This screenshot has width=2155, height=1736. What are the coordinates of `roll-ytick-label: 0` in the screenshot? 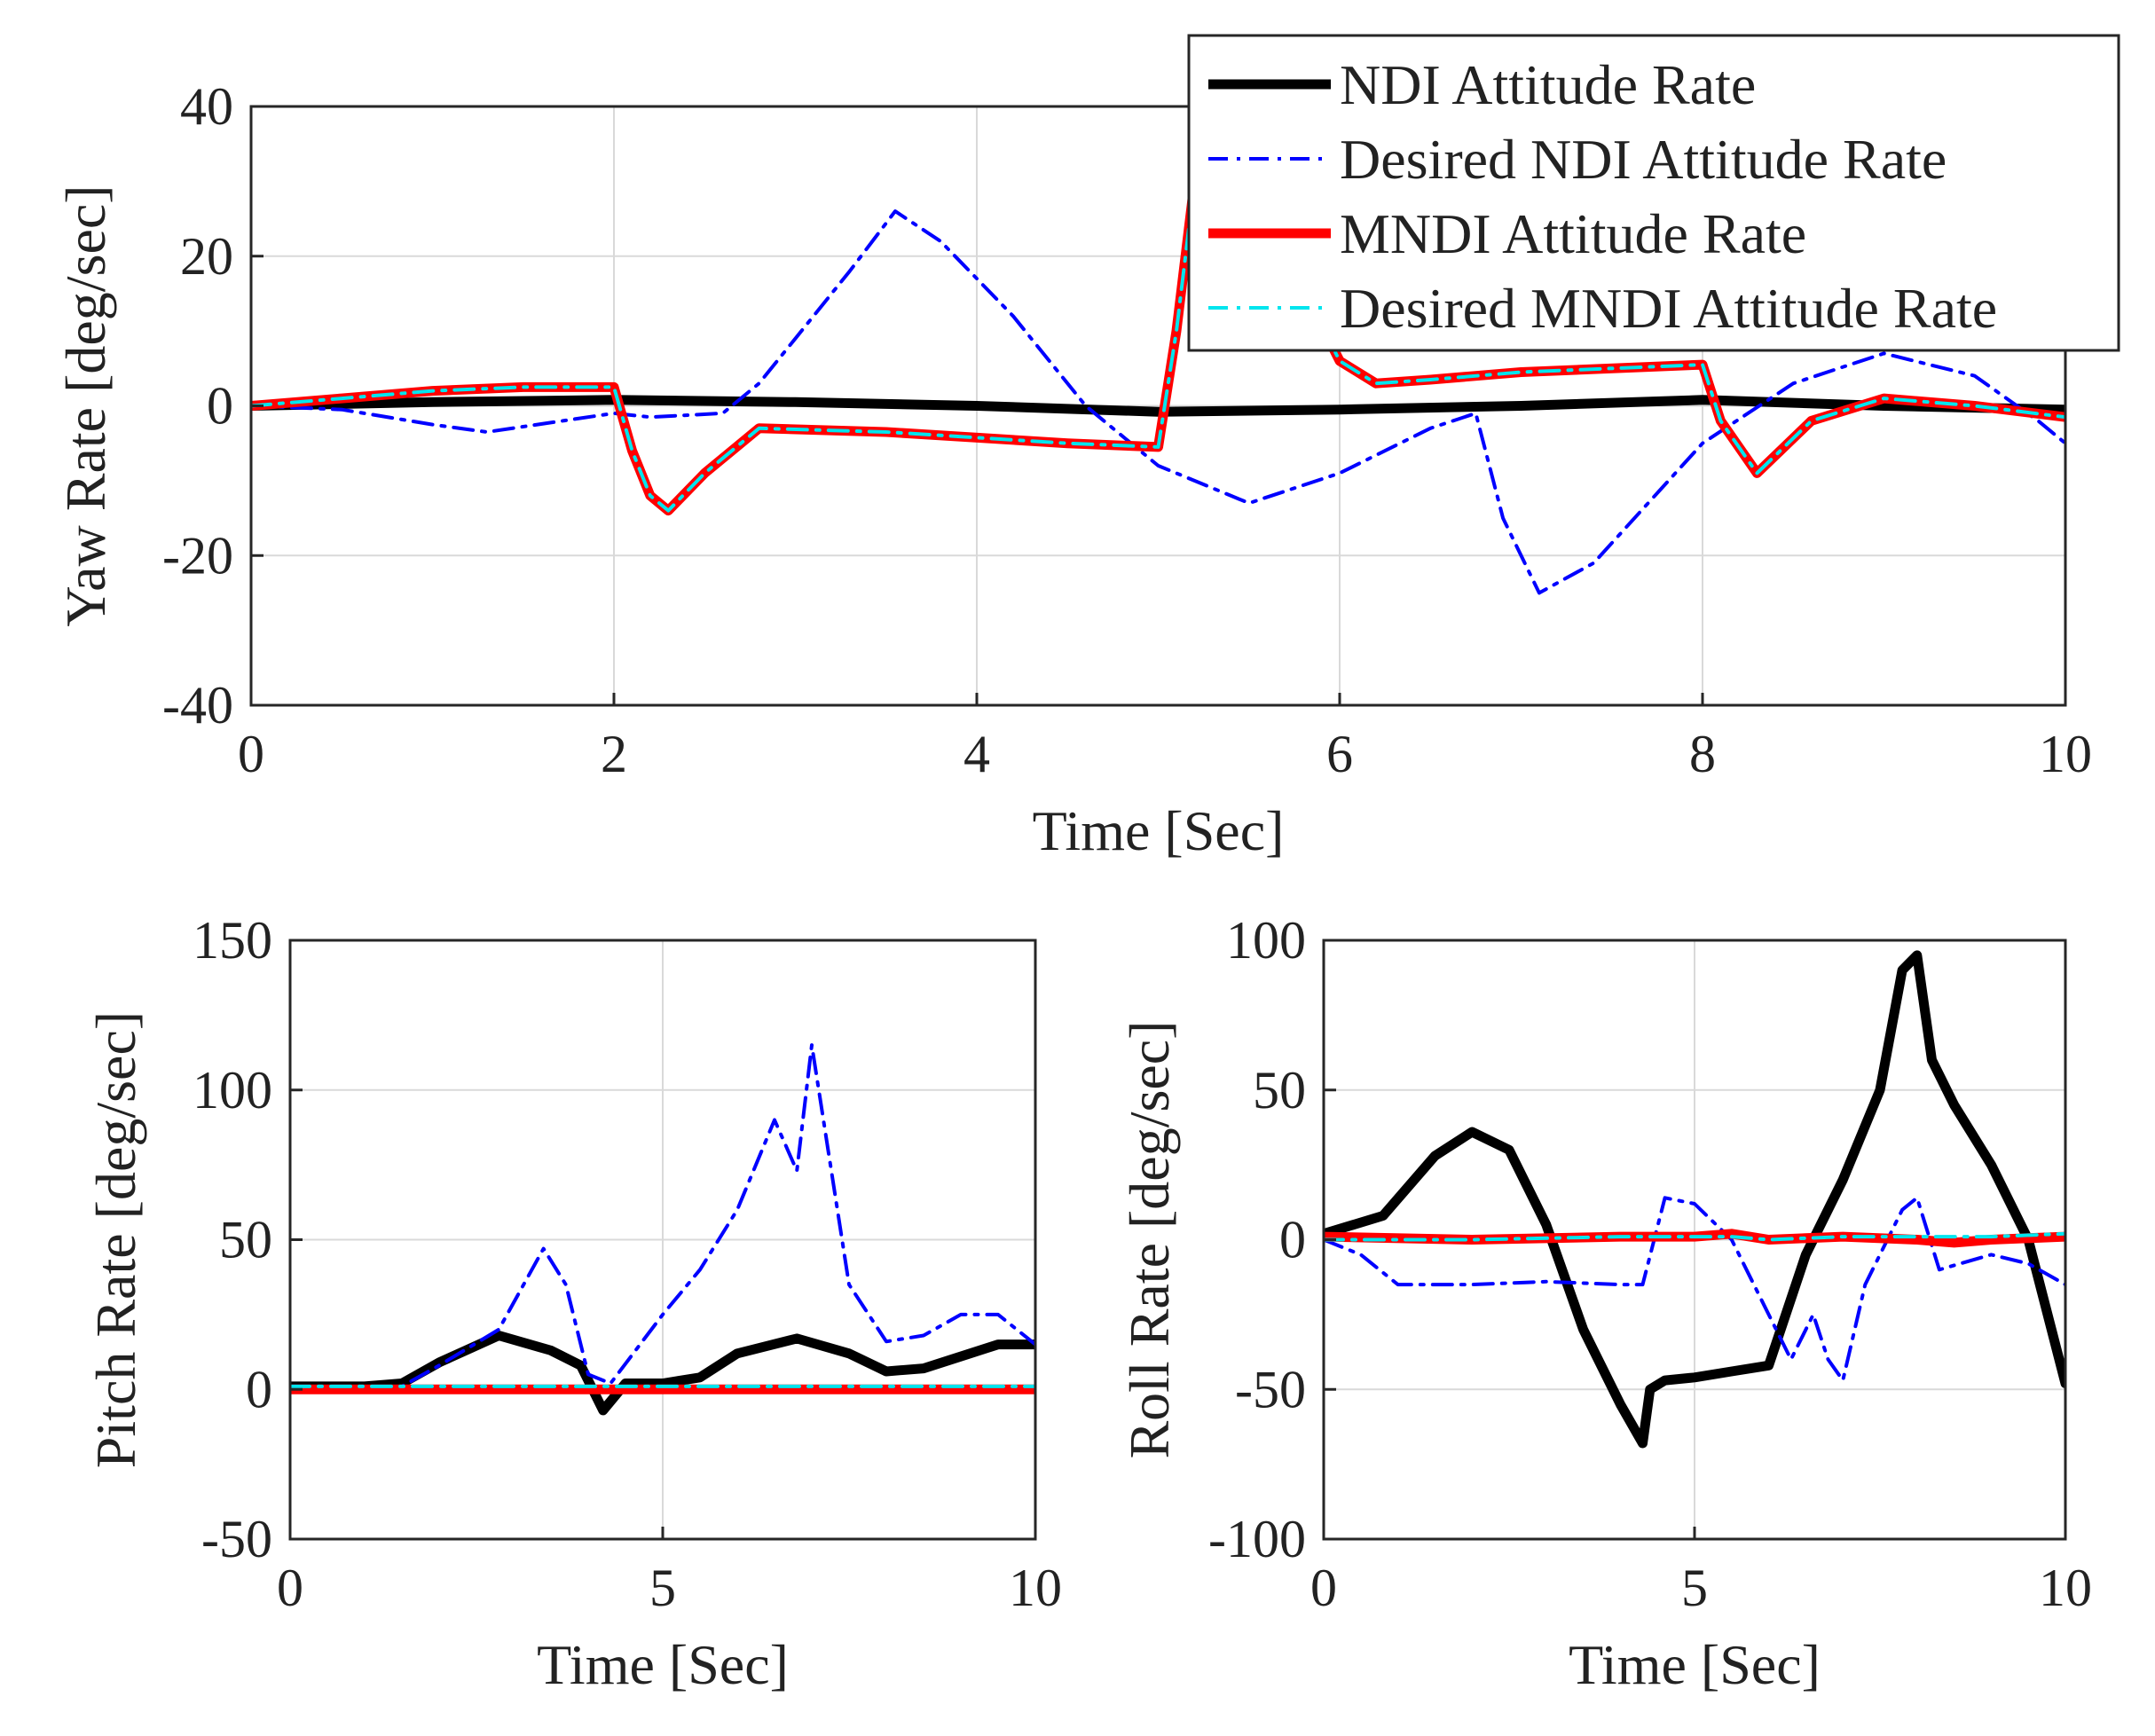 It's located at (1292, 1240).